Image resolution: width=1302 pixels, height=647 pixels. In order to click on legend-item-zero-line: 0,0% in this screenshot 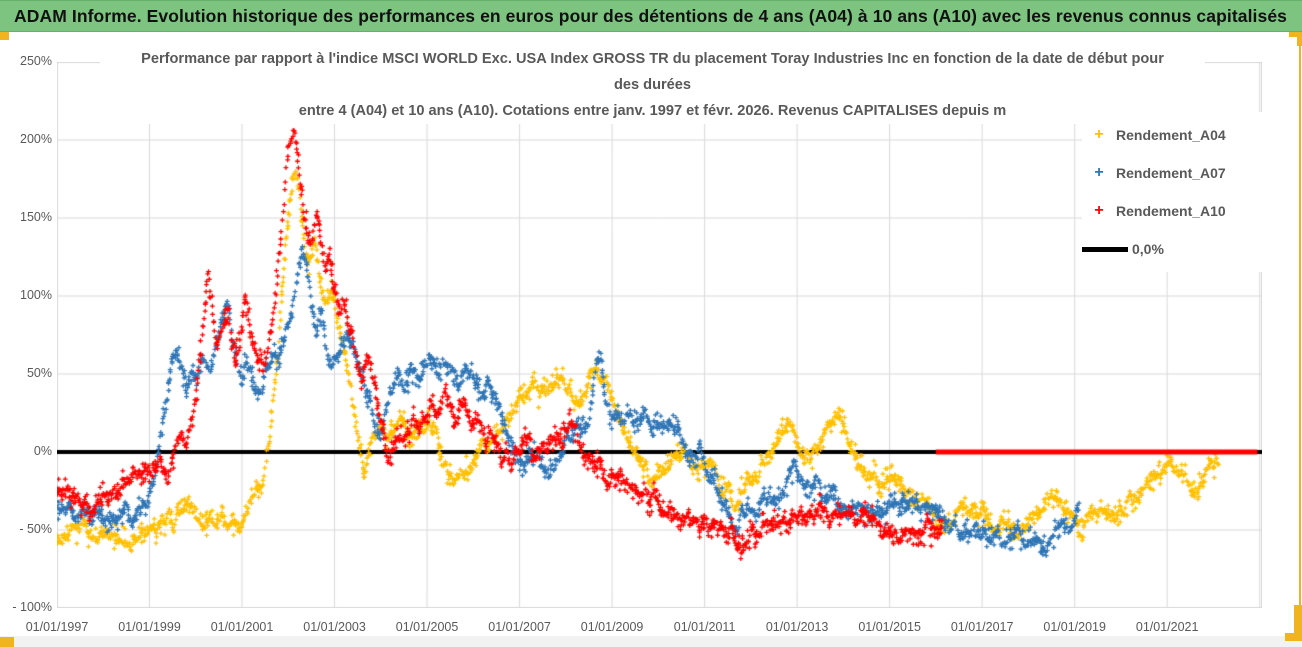, I will do `click(1174, 249)`.